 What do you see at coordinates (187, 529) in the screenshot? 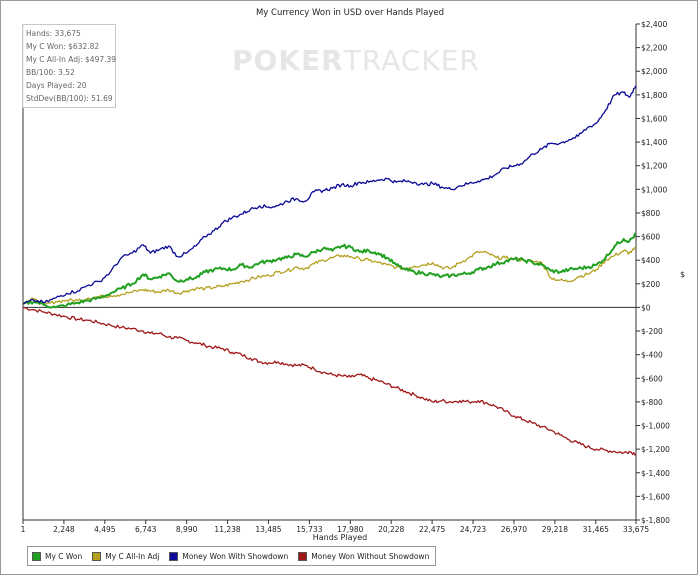
I see `x-tick-label: 8,990` at bounding box center [187, 529].